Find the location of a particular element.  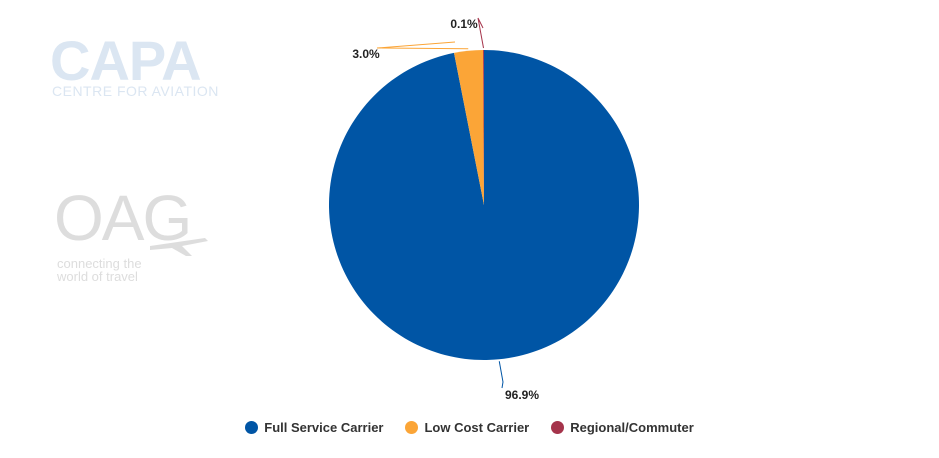

legend-label: Full Service Carrier is located at coordinates (324, 427).